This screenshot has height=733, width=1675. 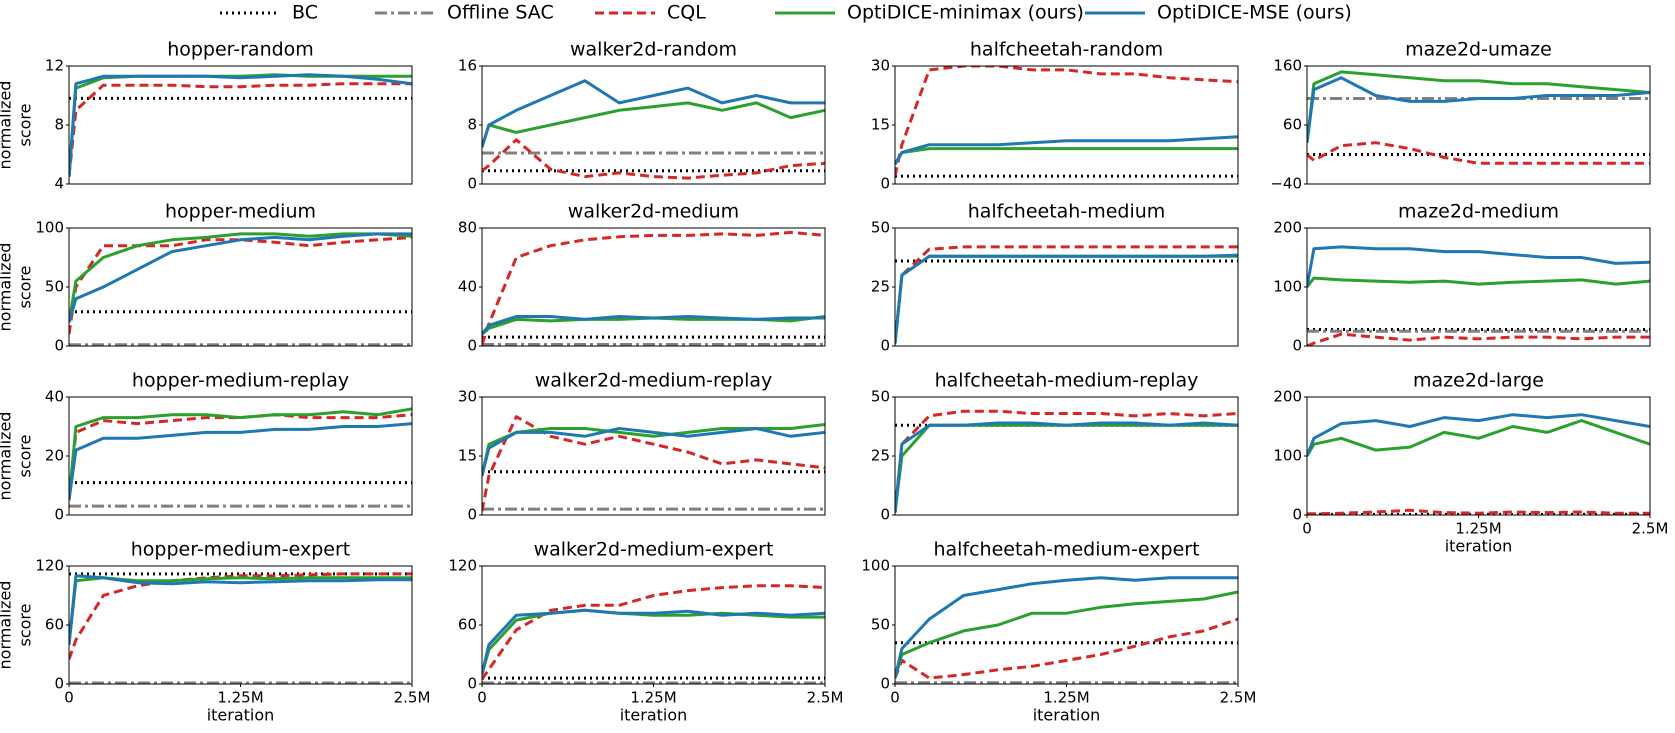 What do you see at coordinates (25, 456) in the screenshot?
I see `y-axis-label: score` at bounding box center [25, 456].